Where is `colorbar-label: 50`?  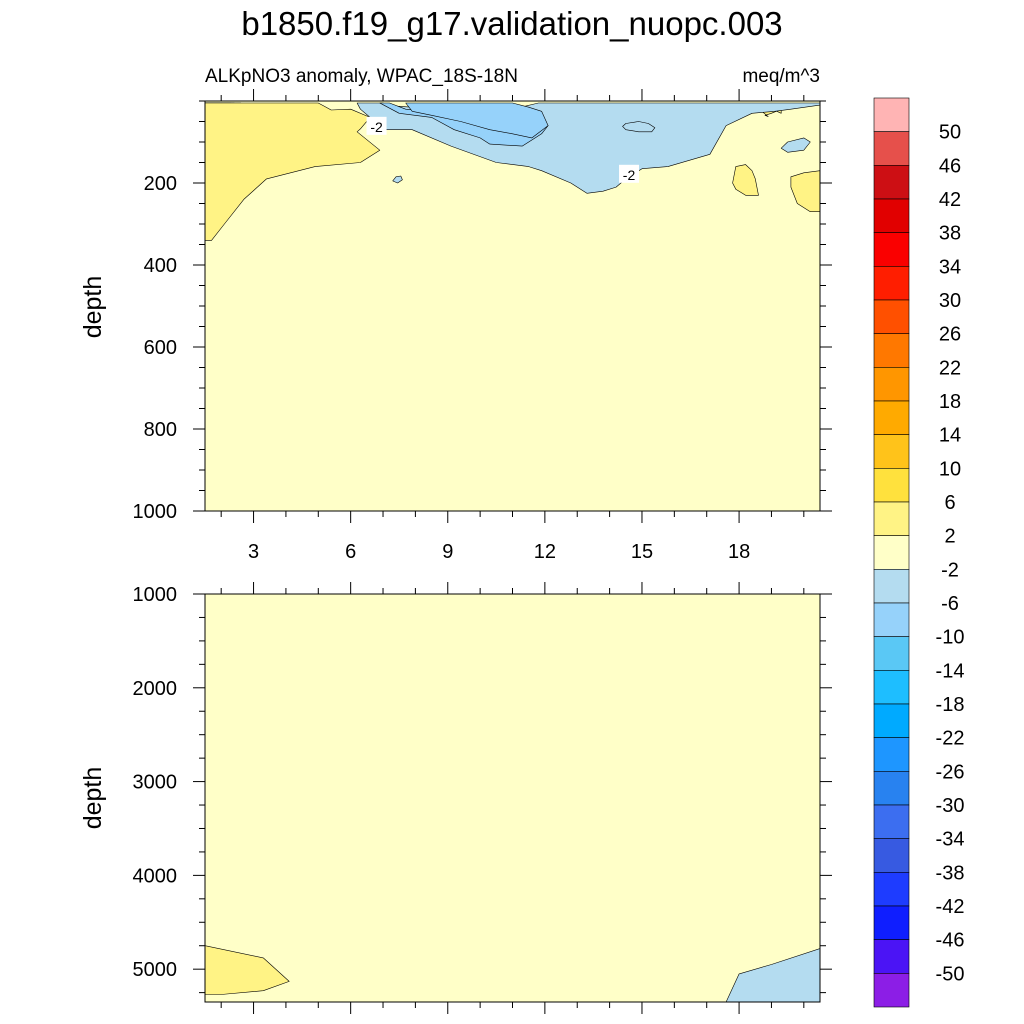
colorbar-label: 50 is located at coordinates (950, 133).